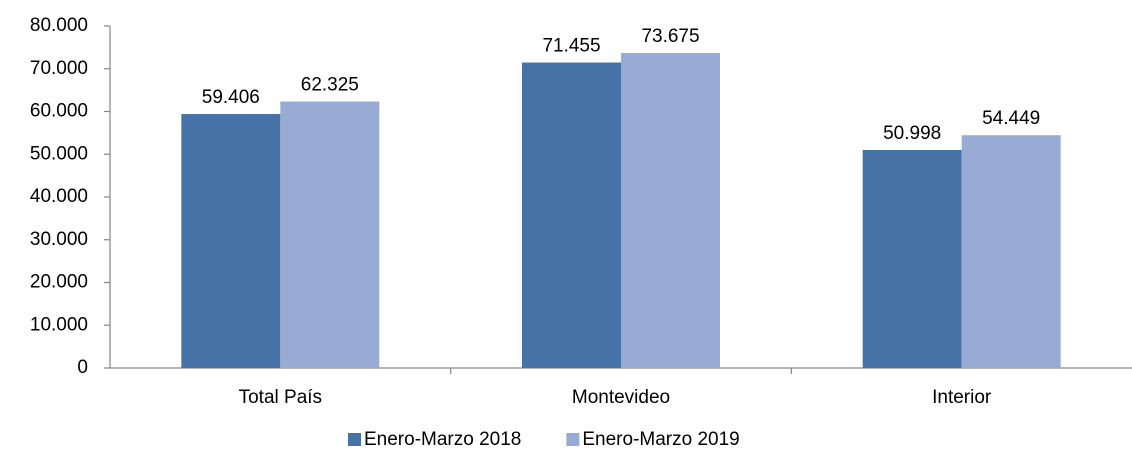 This screenshot has height=464, width=1132. Describe the element at coordinates (82, 367) in the screenshot. I see `y-tick-label: 0` at that location.